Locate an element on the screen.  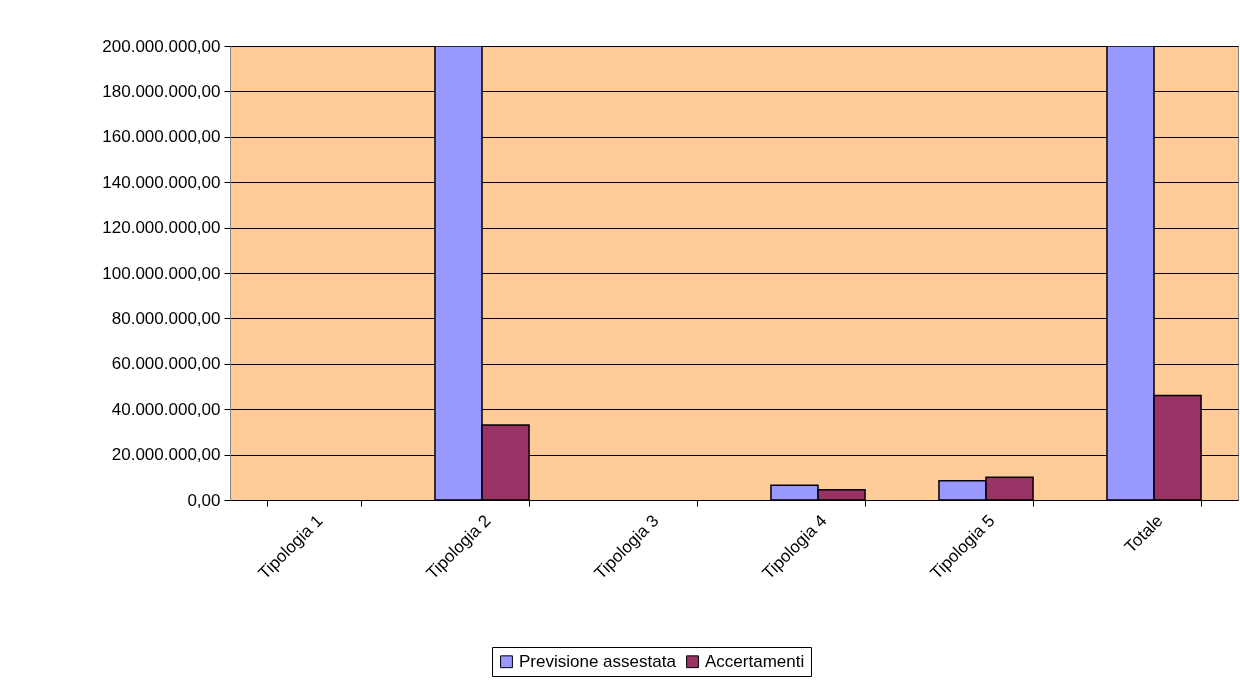
y-tick-label: 80.000.000,00 is located at coordinates (166, 318).